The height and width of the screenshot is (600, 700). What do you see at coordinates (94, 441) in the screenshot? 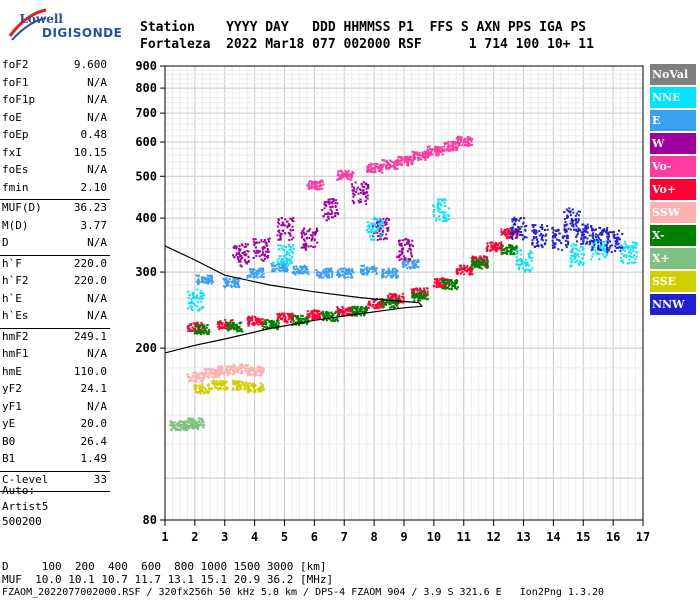
I see `param-value: 26.4` at bounding box center [94, 441].